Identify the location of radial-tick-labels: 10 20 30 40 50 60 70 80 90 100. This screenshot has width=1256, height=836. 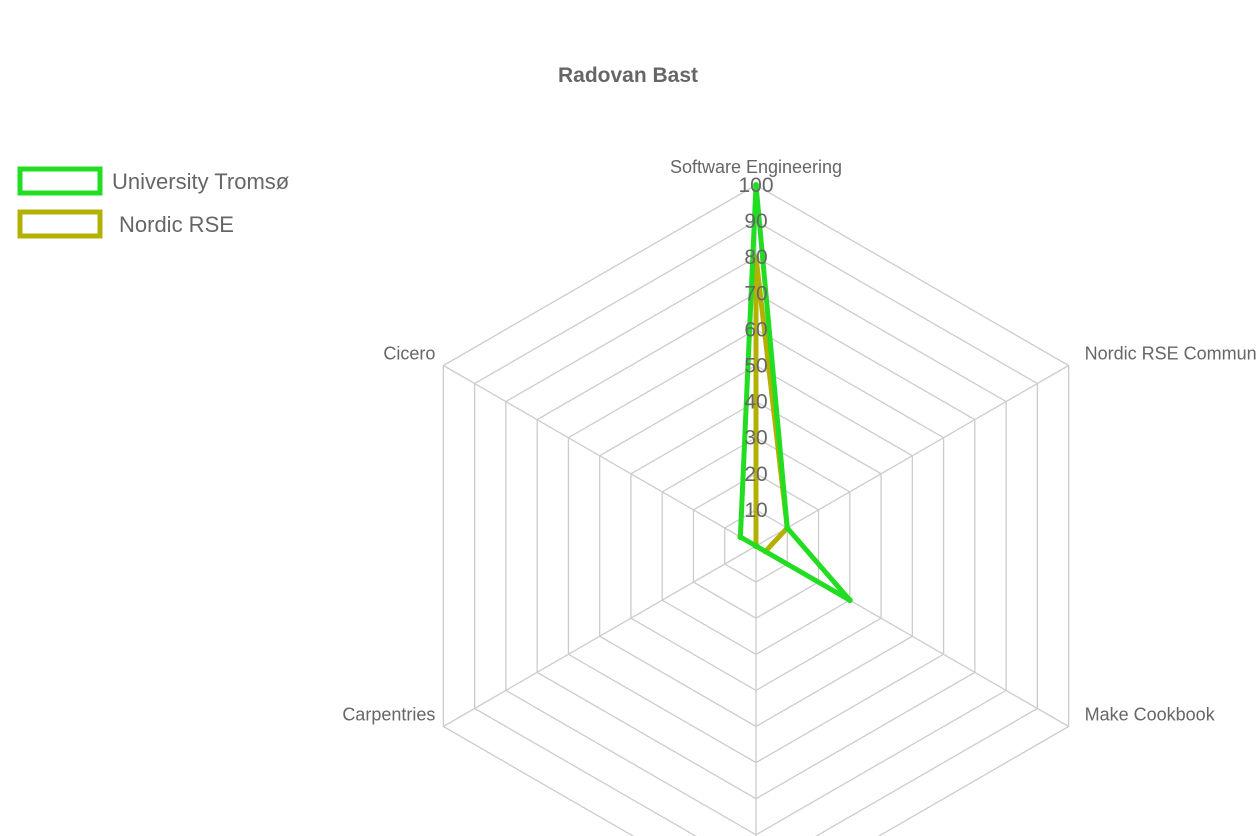
(755, 348).